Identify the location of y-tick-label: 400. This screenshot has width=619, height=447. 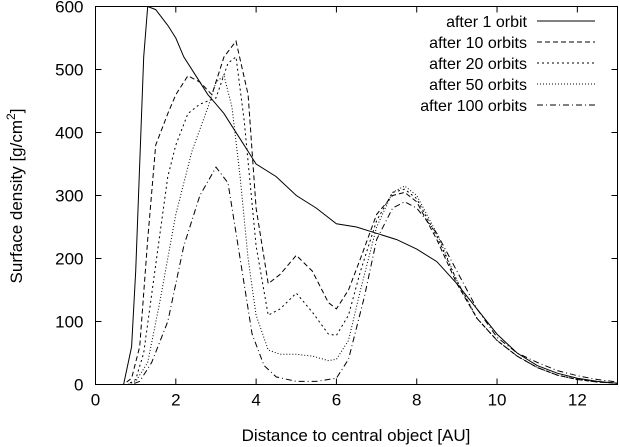
(69, 133).